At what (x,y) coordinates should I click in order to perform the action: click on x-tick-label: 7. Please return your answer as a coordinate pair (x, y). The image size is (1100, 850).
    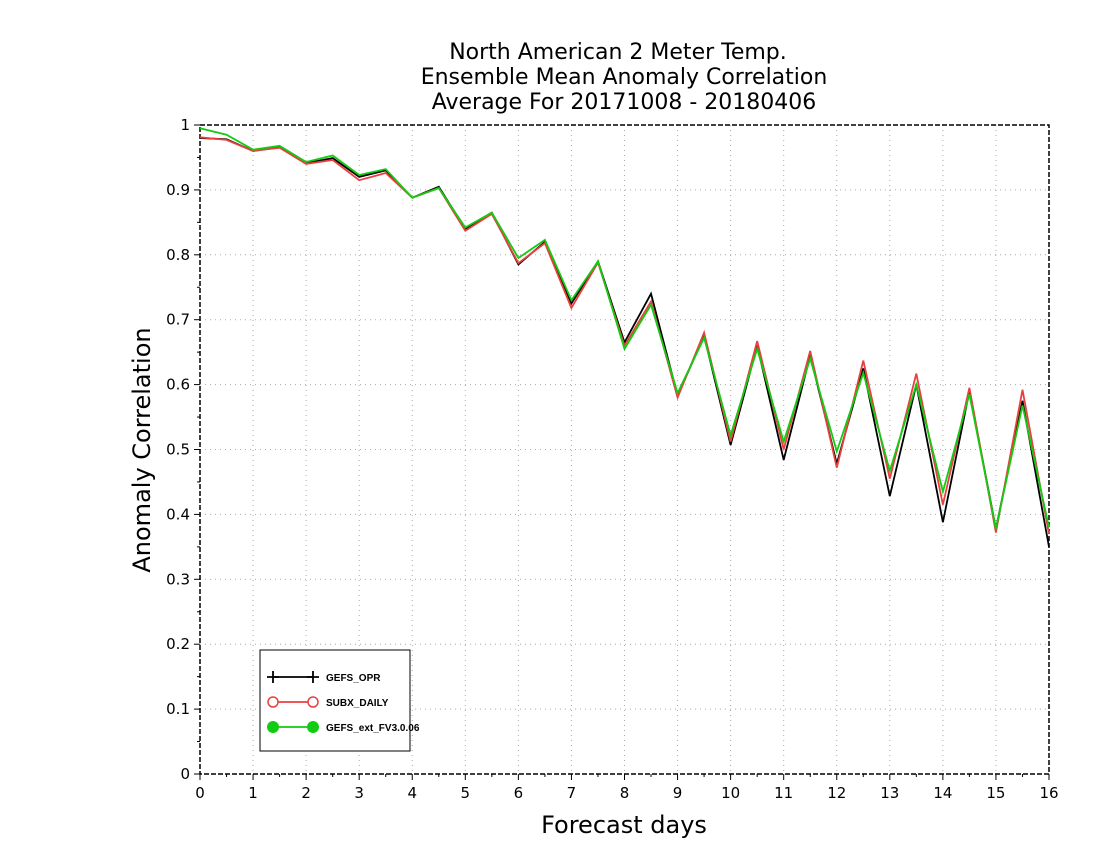
    Looking at the image, I should click on (572, 793).